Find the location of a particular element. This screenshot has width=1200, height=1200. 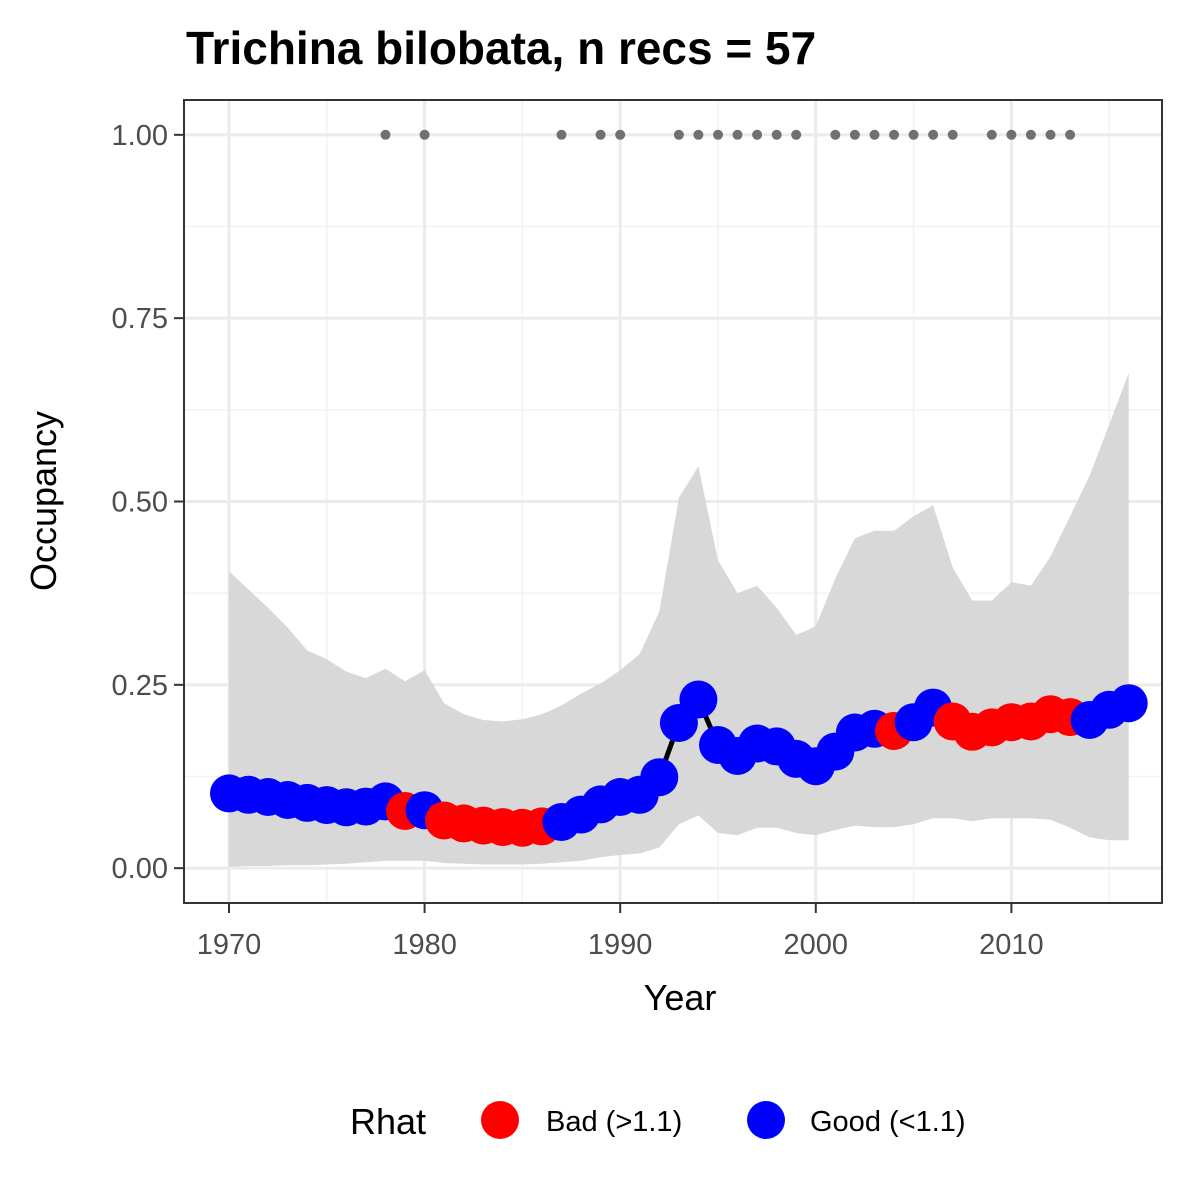

x-axis: 1970 1980 1990 2000 2010 is located at coordinates (620, 932).